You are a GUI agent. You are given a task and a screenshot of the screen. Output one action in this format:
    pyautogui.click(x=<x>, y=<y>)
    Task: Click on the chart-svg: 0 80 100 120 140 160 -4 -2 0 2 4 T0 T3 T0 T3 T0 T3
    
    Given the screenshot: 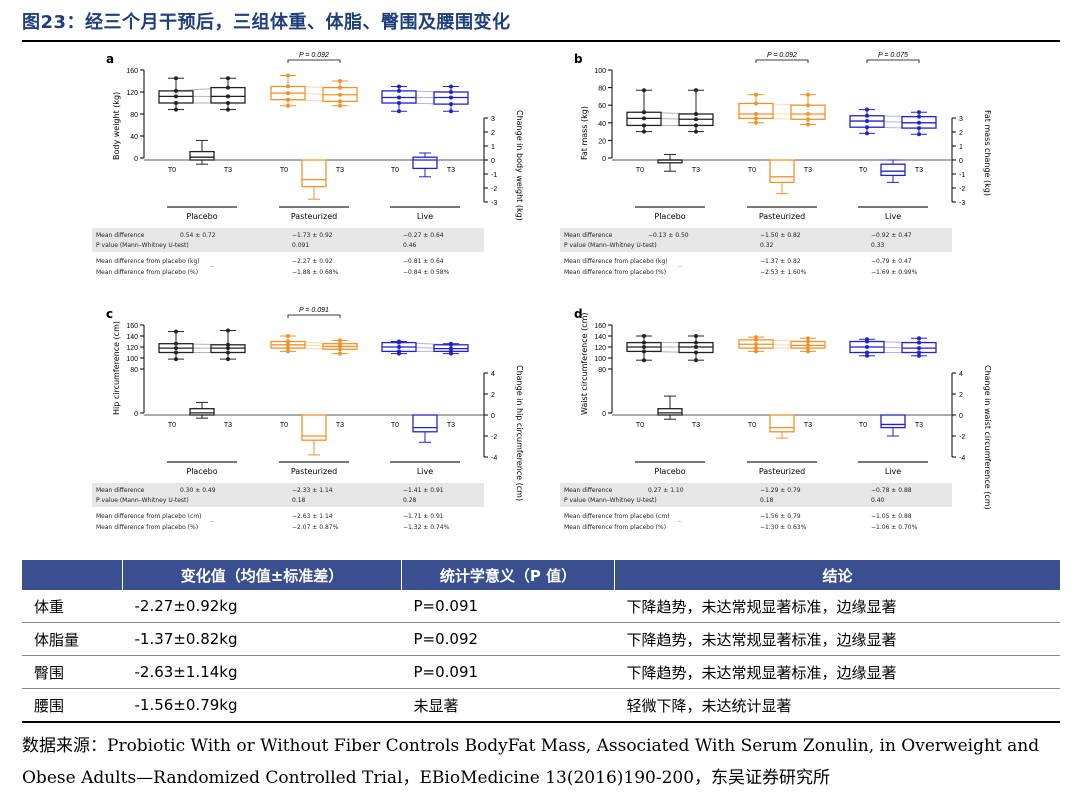 What is the action you would take?
    pyautogui.click(x=779, y=392)
    